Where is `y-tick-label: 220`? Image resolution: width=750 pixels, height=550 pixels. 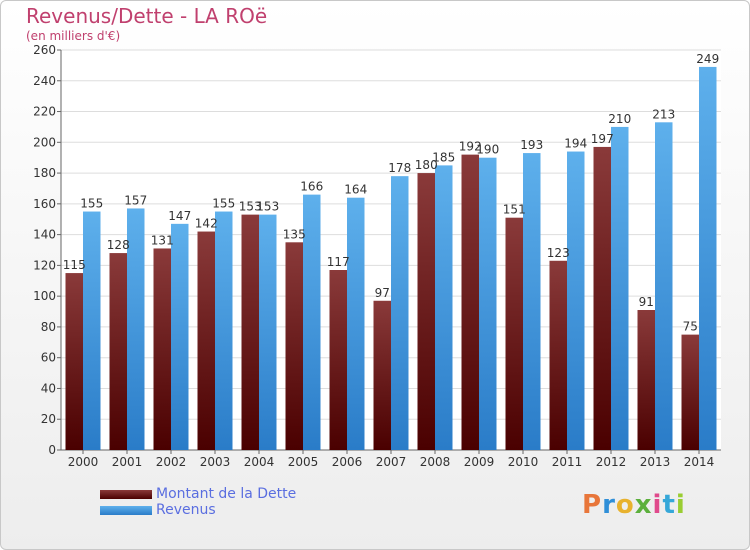 y-tick-label: 220 is located at coordinates (44, 112).